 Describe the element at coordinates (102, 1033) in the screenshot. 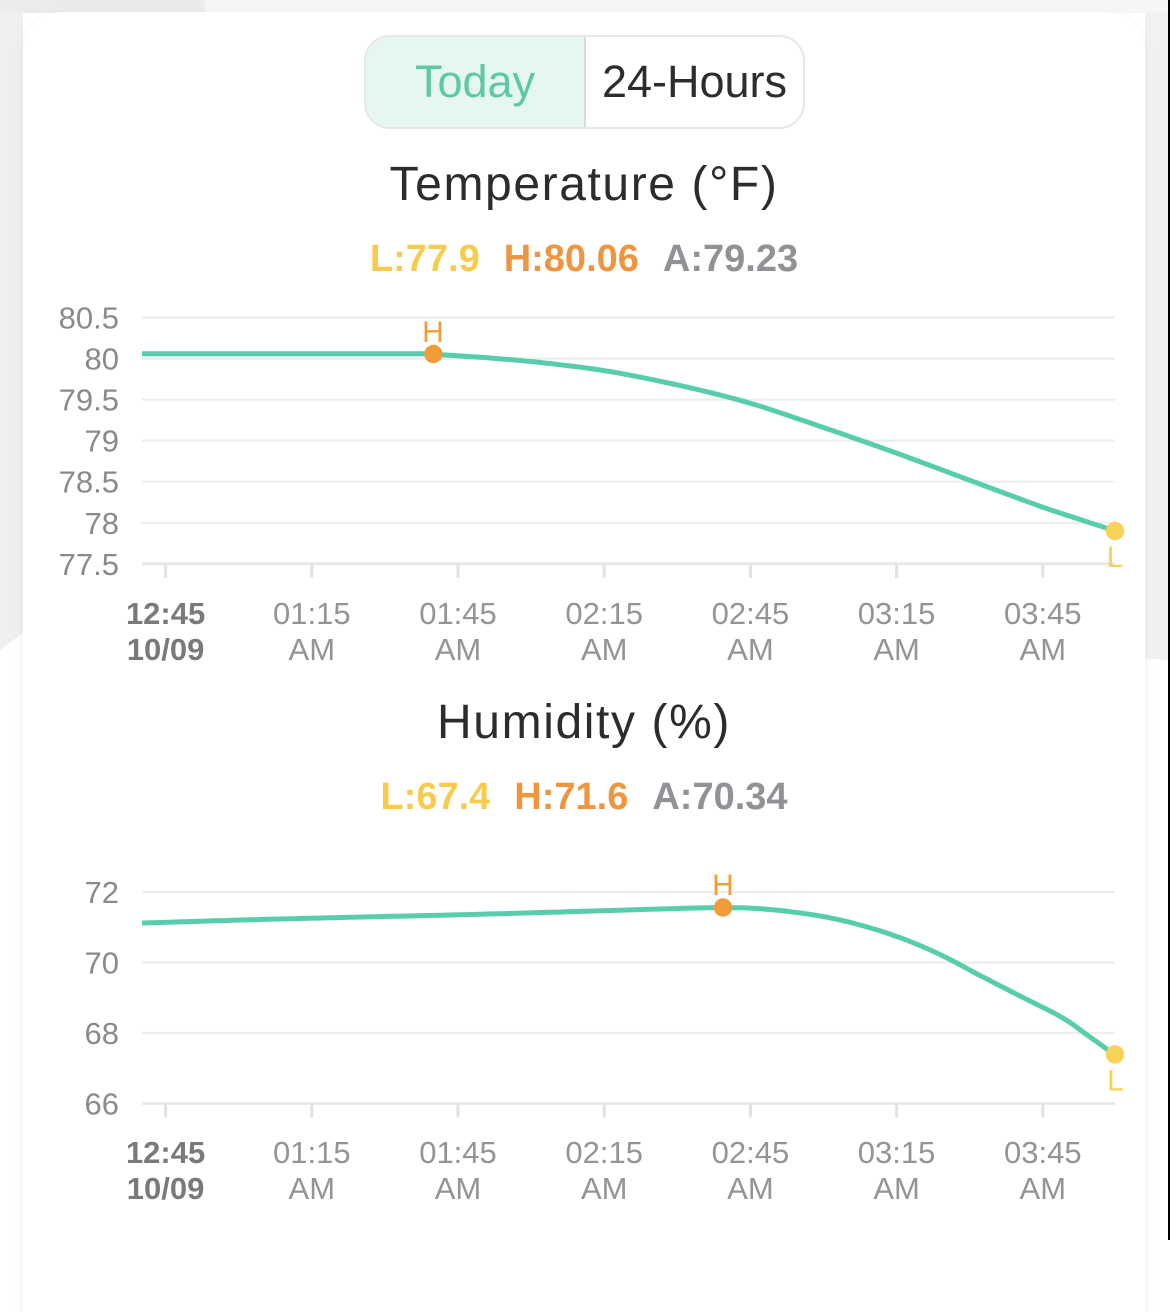

I see `svg-text: 68` at that location.